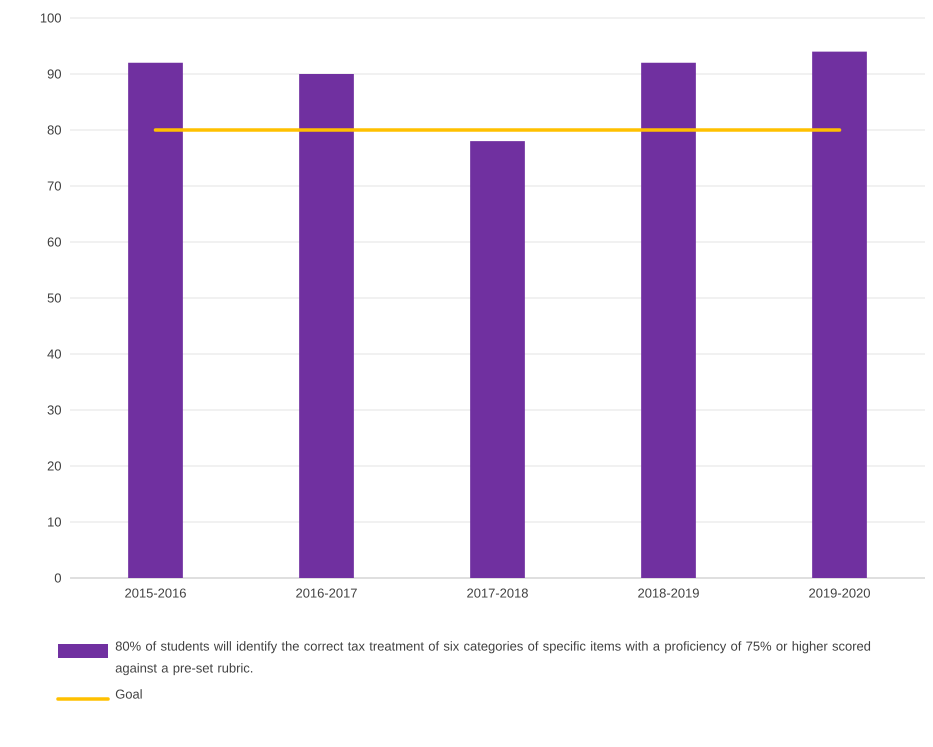 The image size is (933, 747). I want to click on y-tick-label: 20, so click(54, 466).